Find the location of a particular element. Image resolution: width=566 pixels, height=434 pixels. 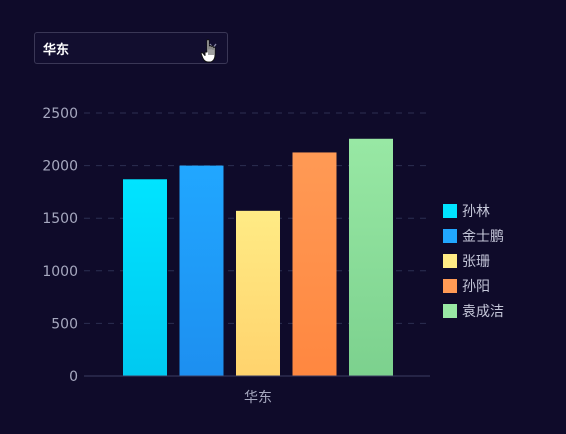

legend-item-金士鹏: 金士鹏 is located at coordinates (473, 237).